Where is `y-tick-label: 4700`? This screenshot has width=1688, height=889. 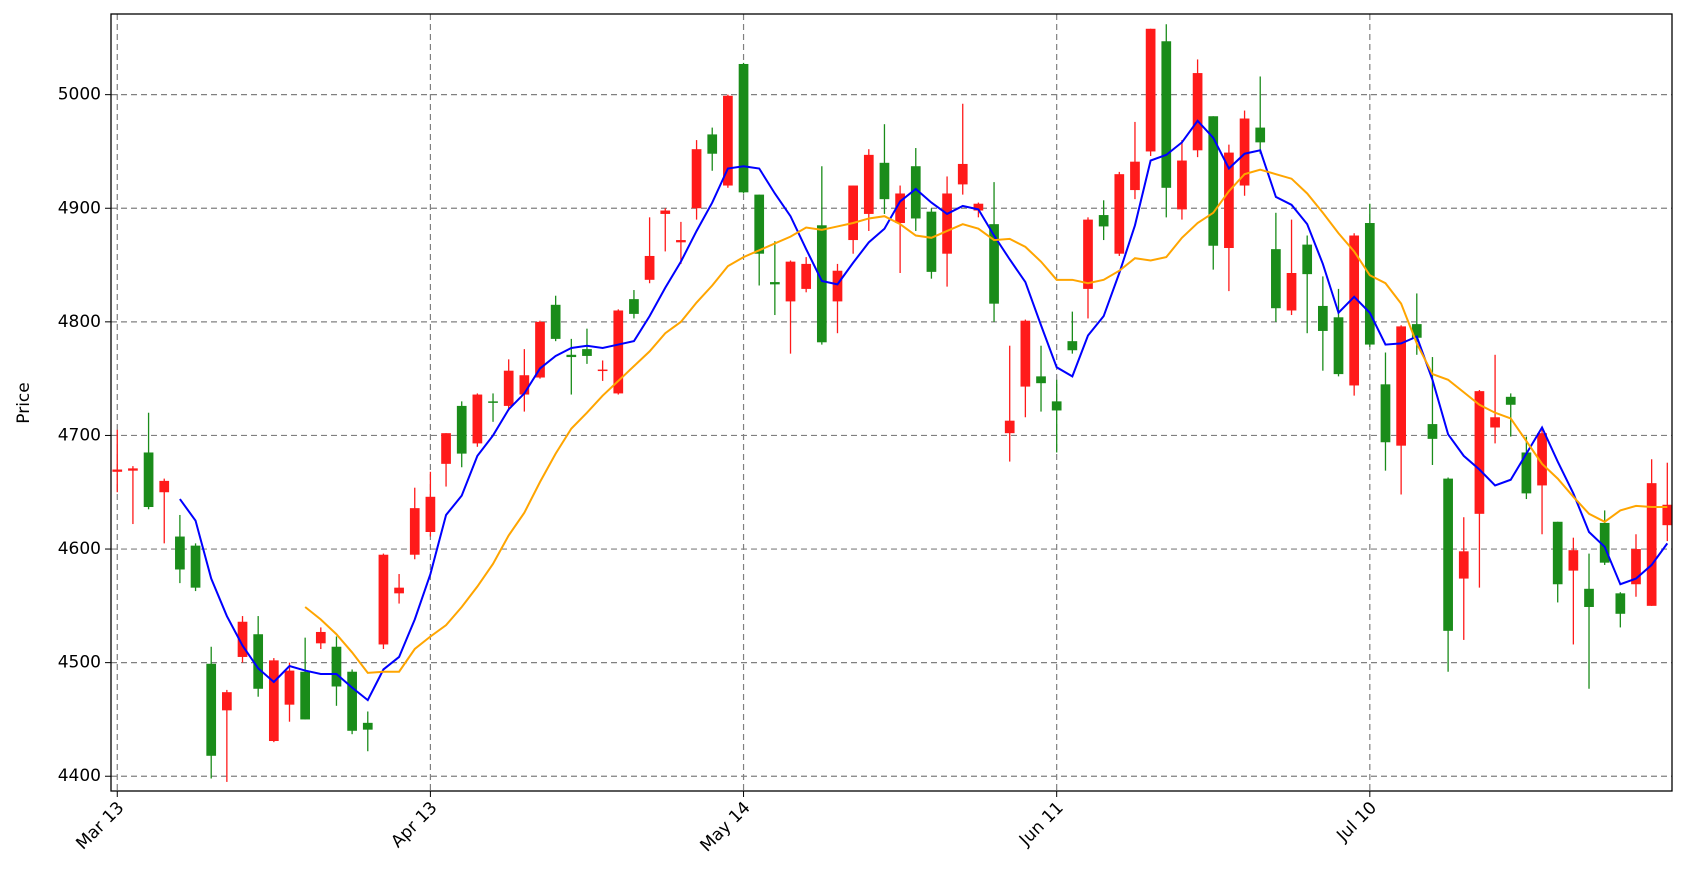
y-tick-label: 4700 is located at coordinates (79, 435).